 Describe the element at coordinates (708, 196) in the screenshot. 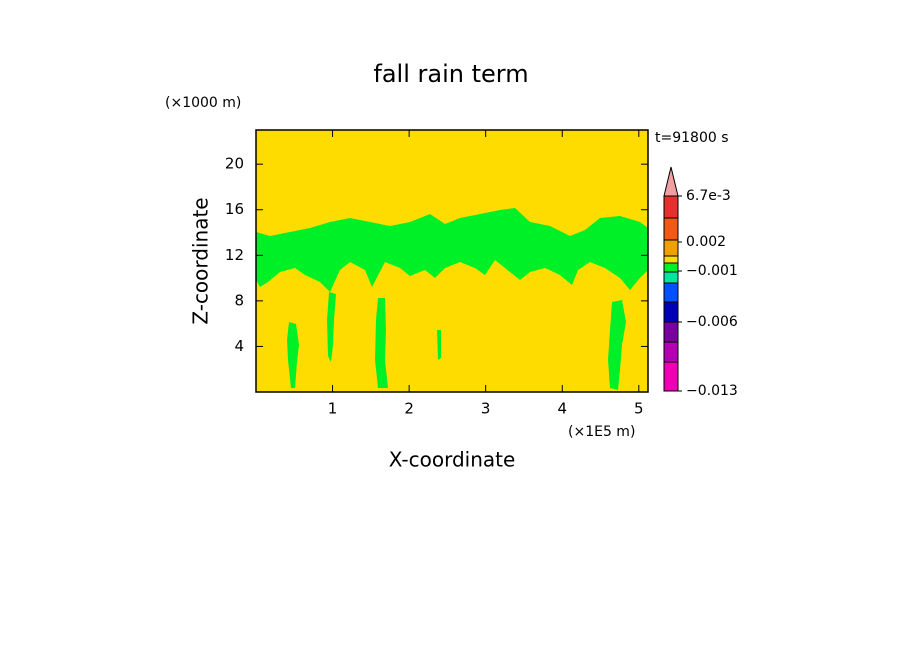

I see `colorbar-label: 6.7e-3` at that location.